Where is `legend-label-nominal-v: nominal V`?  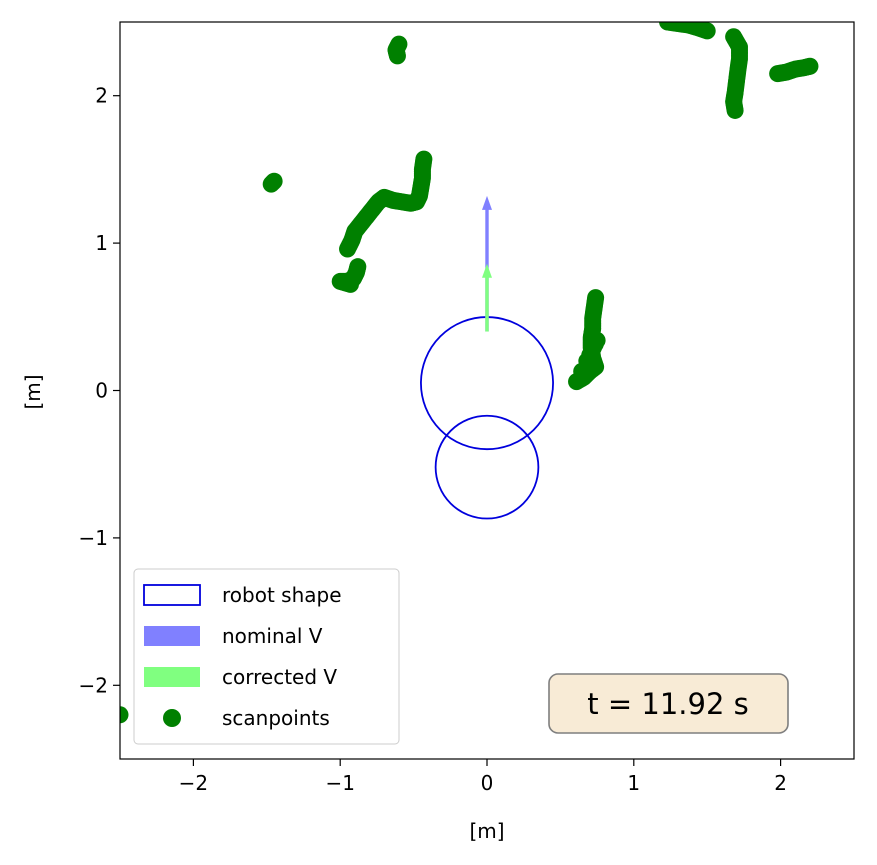
legend-label-nominal-v: nominal V is located at coordinates (272, 636).